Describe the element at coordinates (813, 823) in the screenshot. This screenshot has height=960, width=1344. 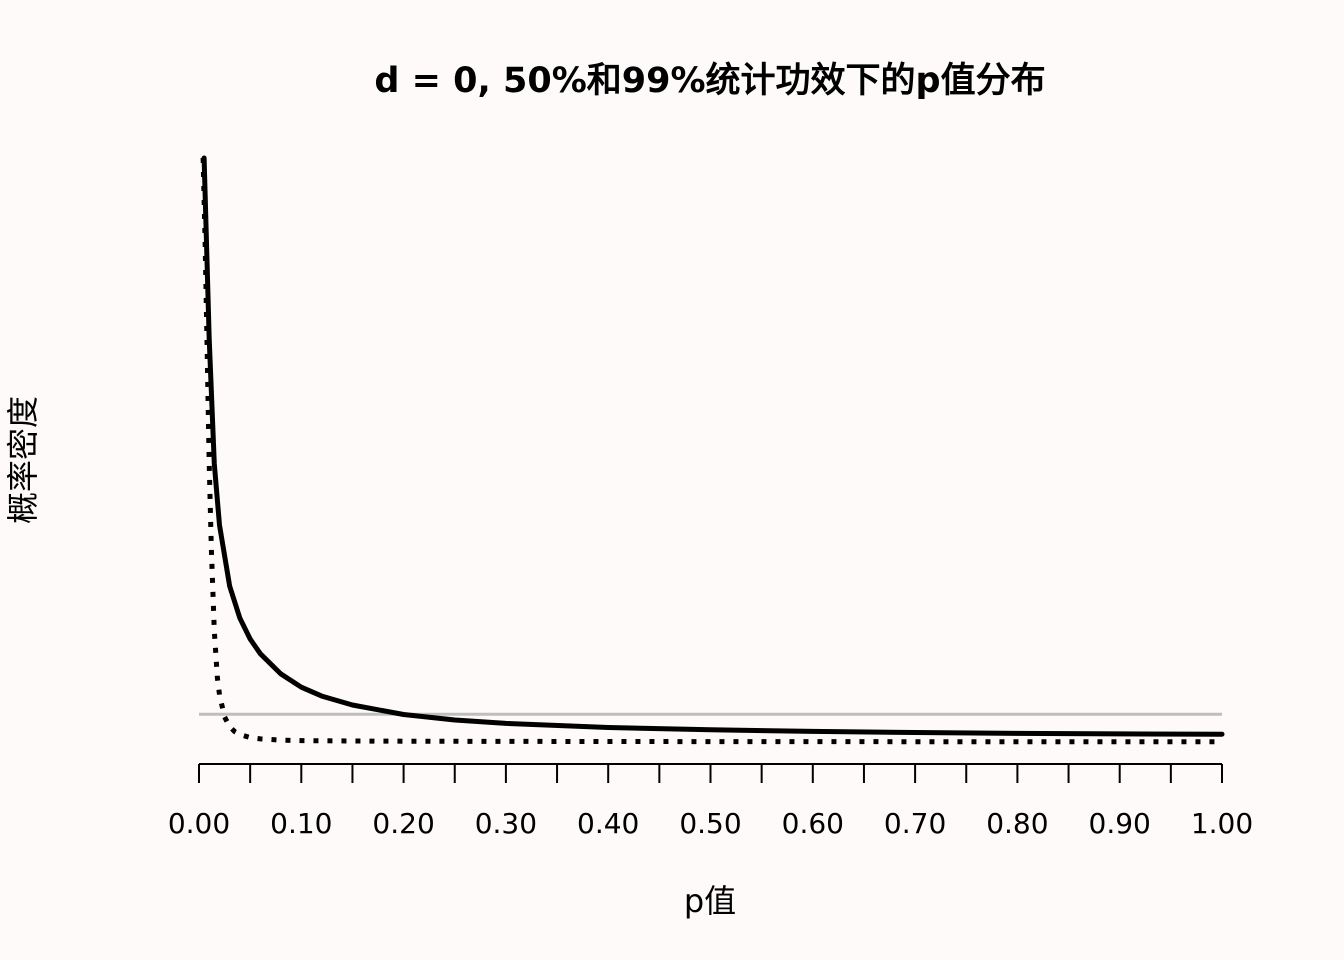
I see `x-tick-label: 0.60` at that location.